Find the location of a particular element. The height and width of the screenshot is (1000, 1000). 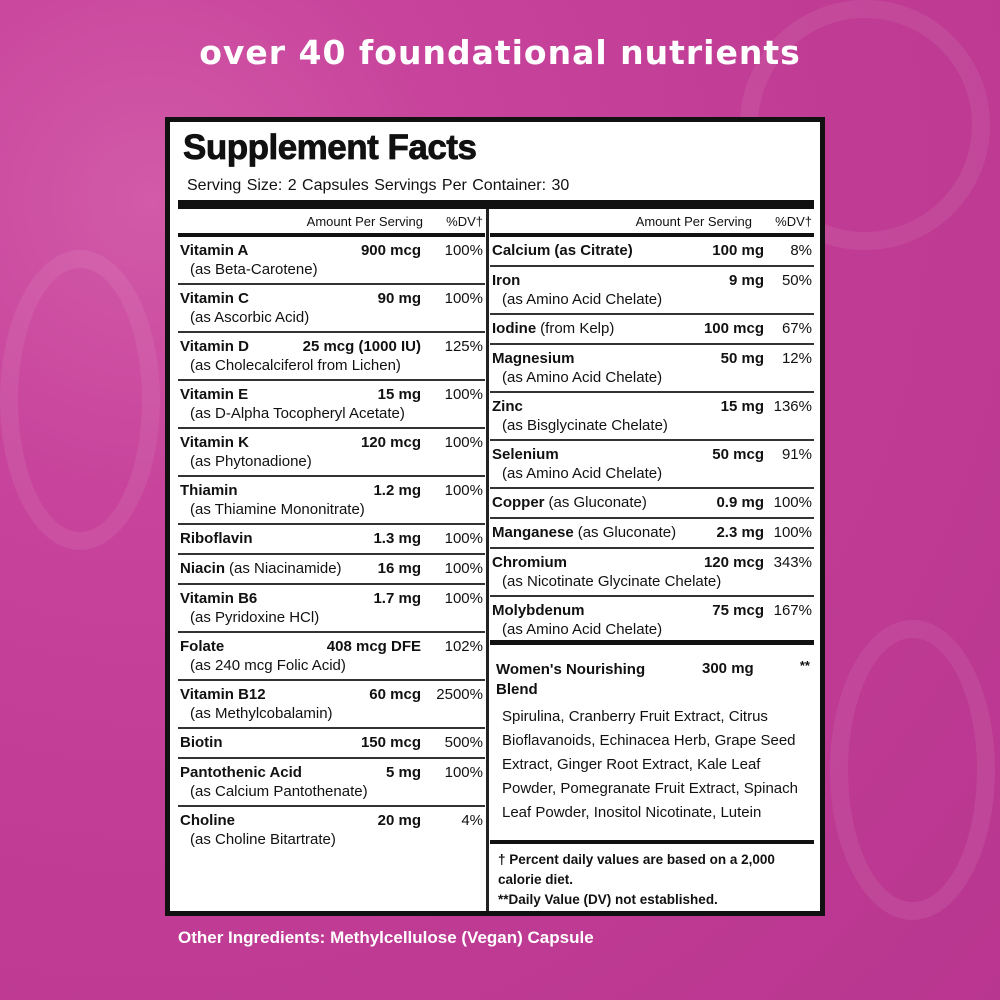

nutrient-line: Vitamin B6 1.7 mg 100% is located at coordinates (331, 598).